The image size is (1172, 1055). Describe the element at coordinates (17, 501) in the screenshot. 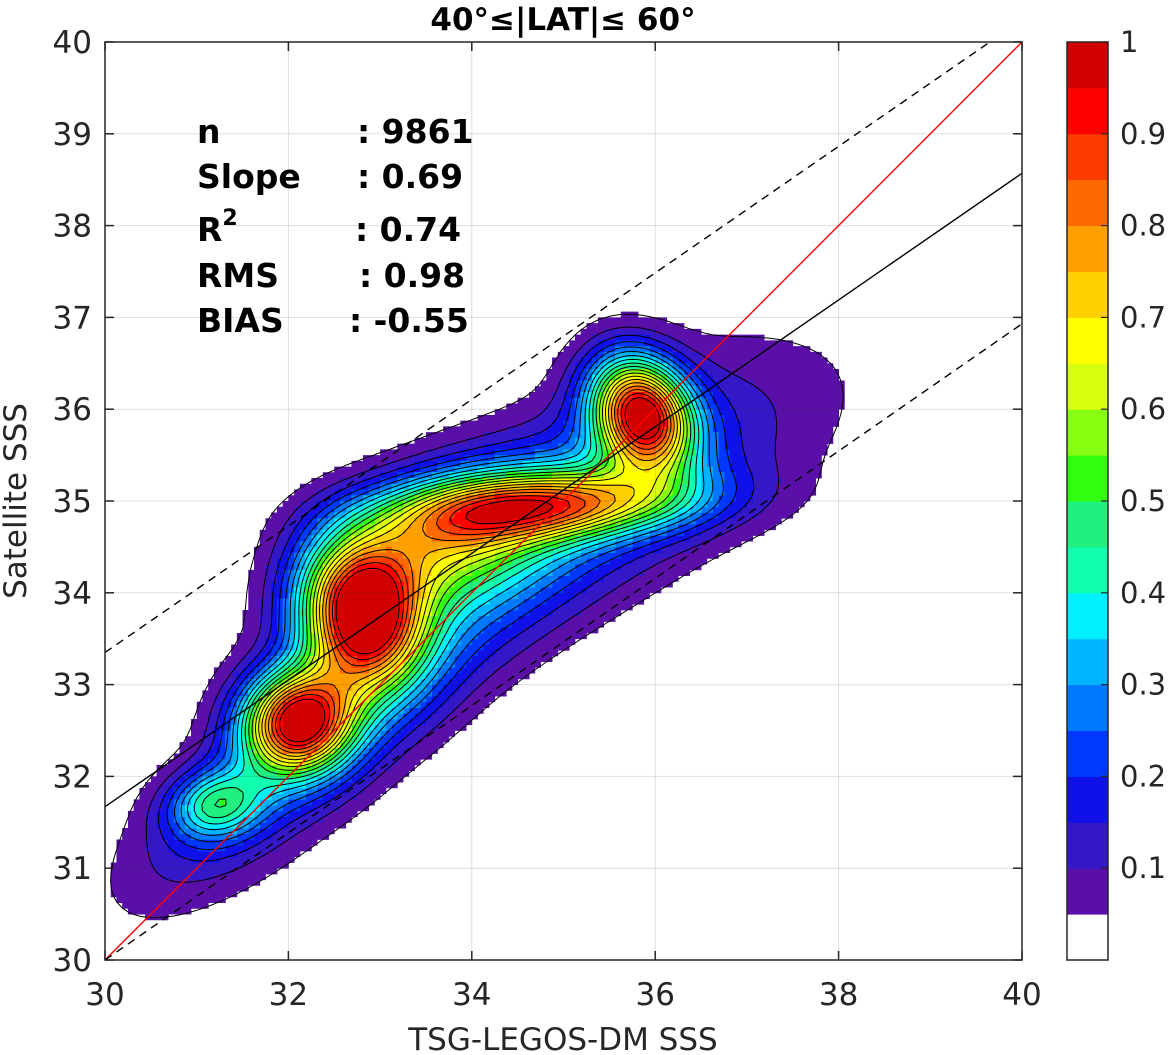

I see `y-axis-label: Satellite SSS` at that location.